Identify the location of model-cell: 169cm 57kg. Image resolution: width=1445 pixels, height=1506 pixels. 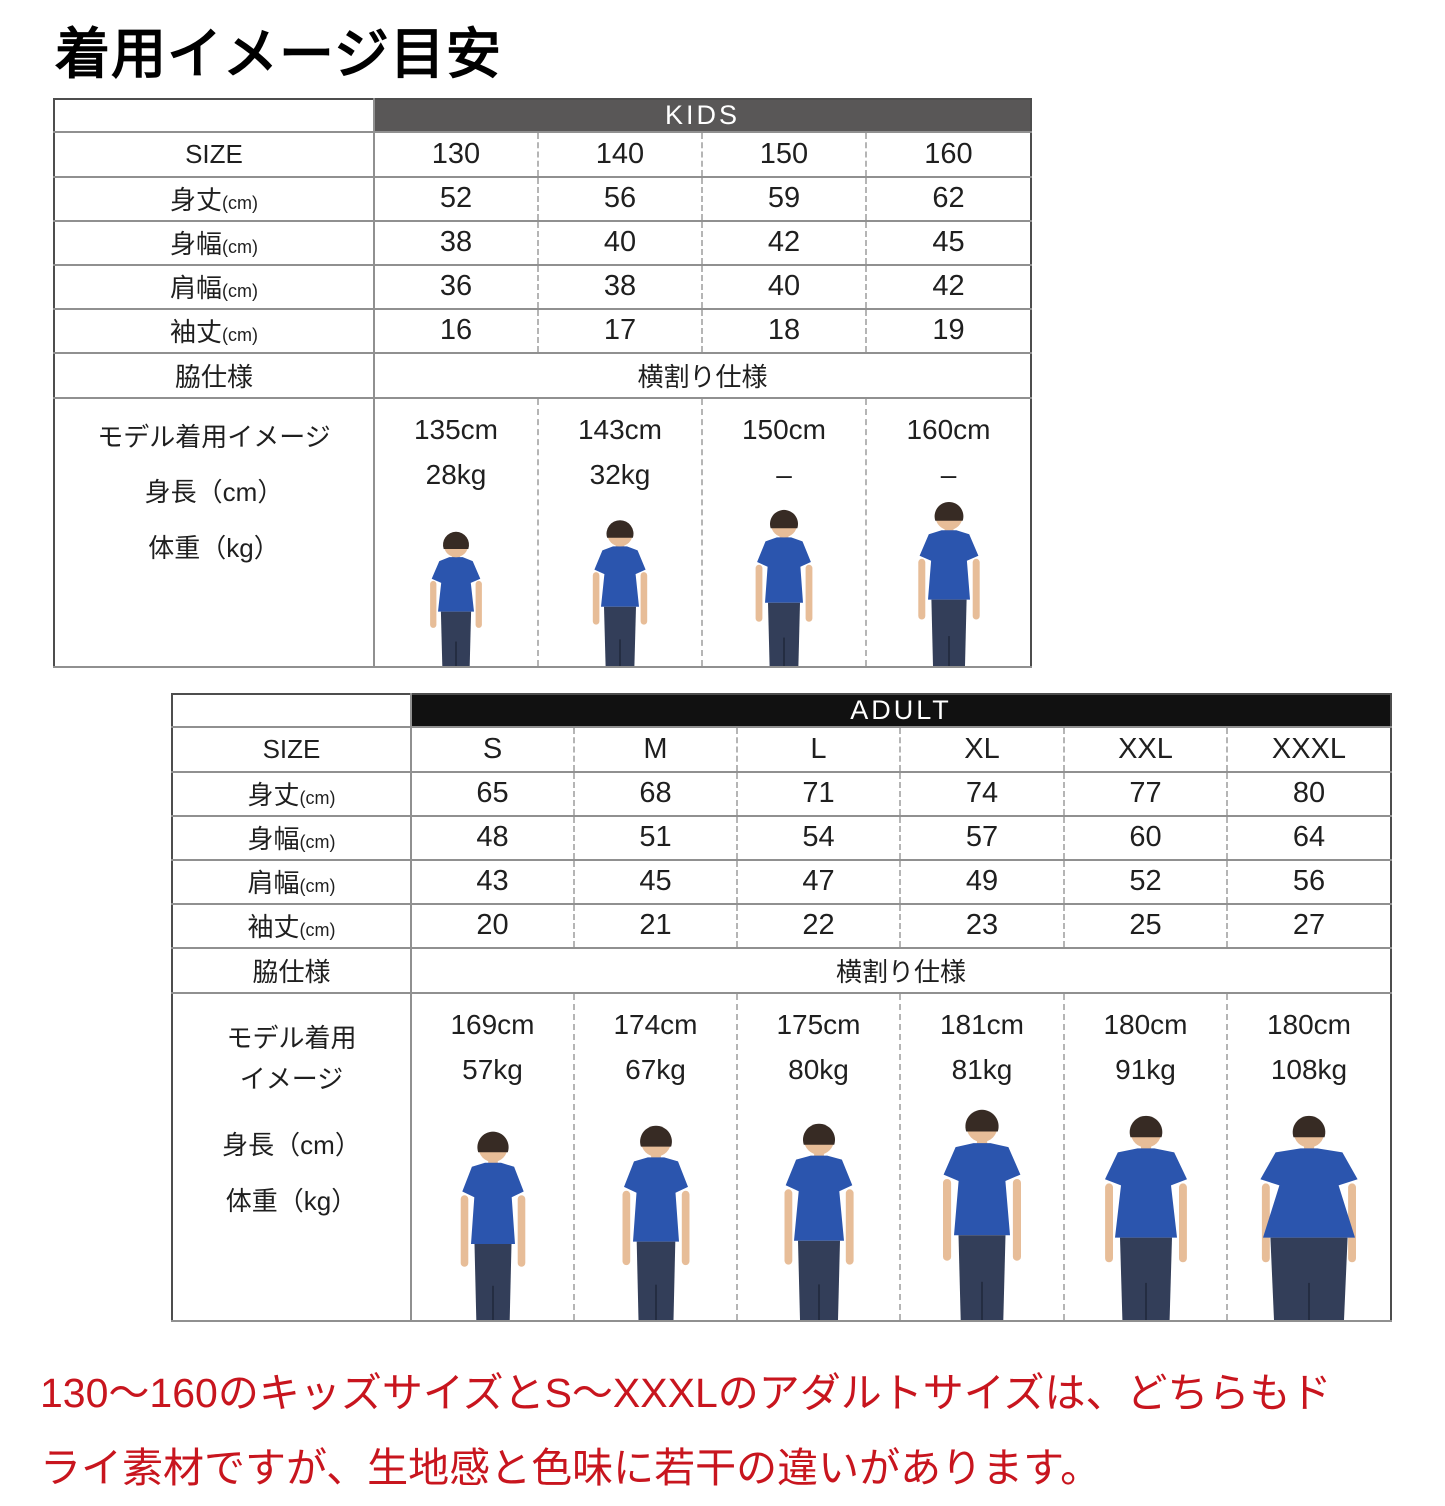
(492, 1157).